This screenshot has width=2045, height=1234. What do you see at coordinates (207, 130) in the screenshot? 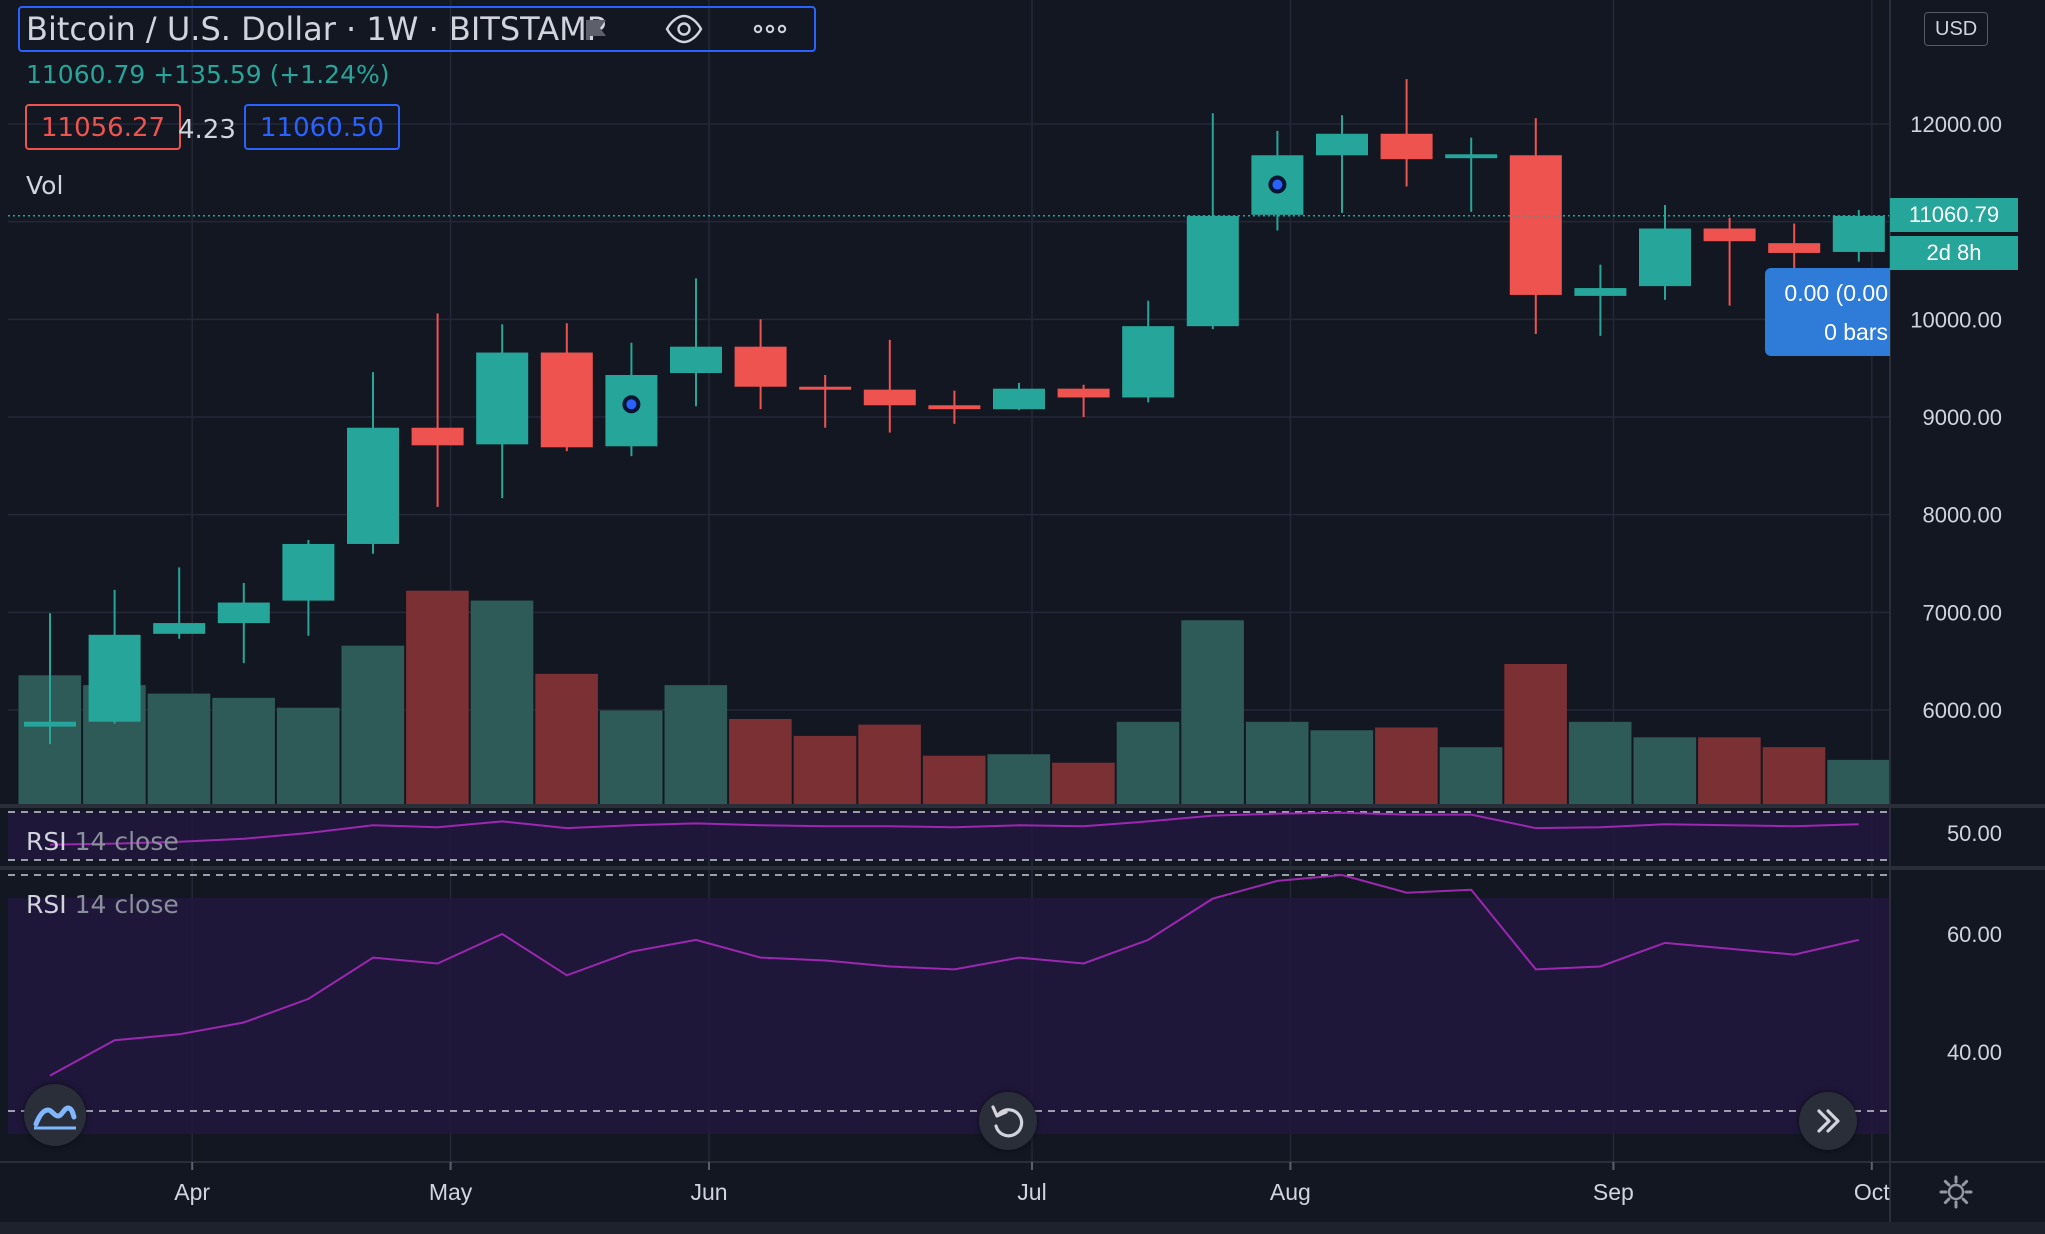
I see `spread-value: 4.23` at bounding box center [207, 130].